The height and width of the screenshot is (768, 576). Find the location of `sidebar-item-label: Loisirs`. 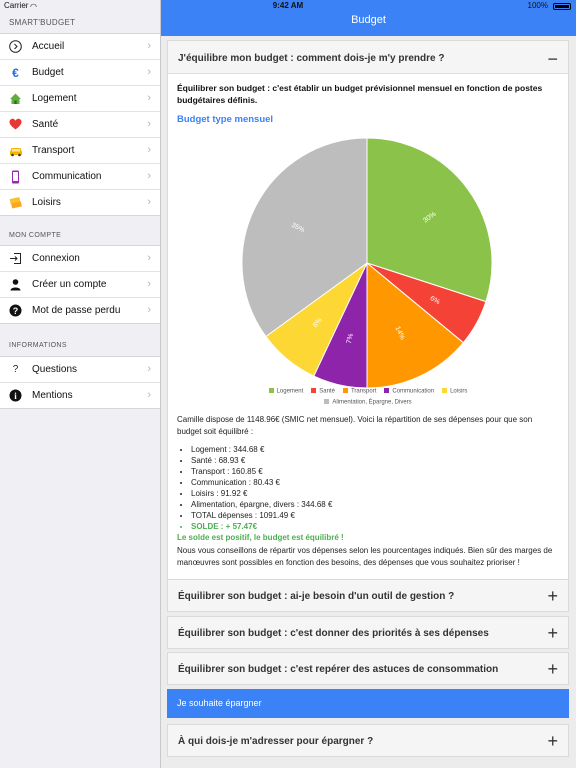

sidebar-item-label: Loisirs is located at coordinates (46, 202).